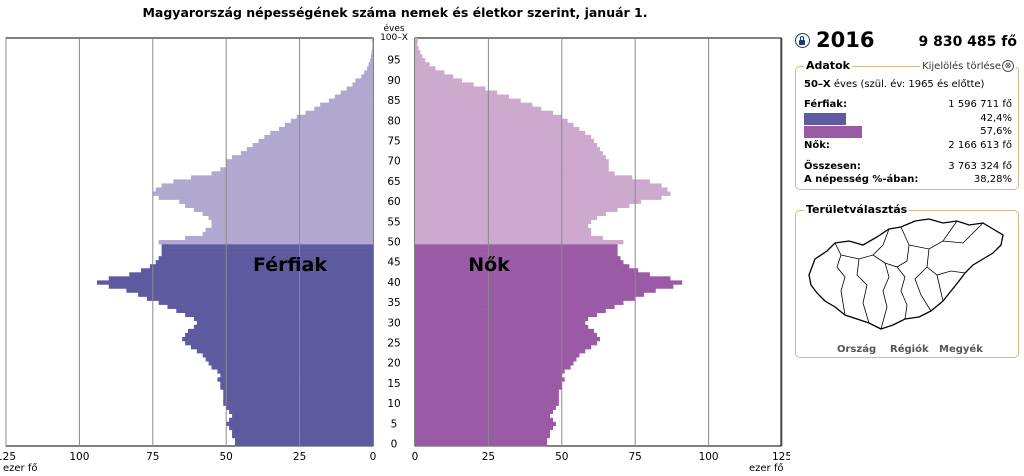 The width and height of the screenshot is (1024, 476). What do you see at coordinates (393, 283) in the screenshot?
I see `age-tick-40: 40` at bounding box center [393, 283].